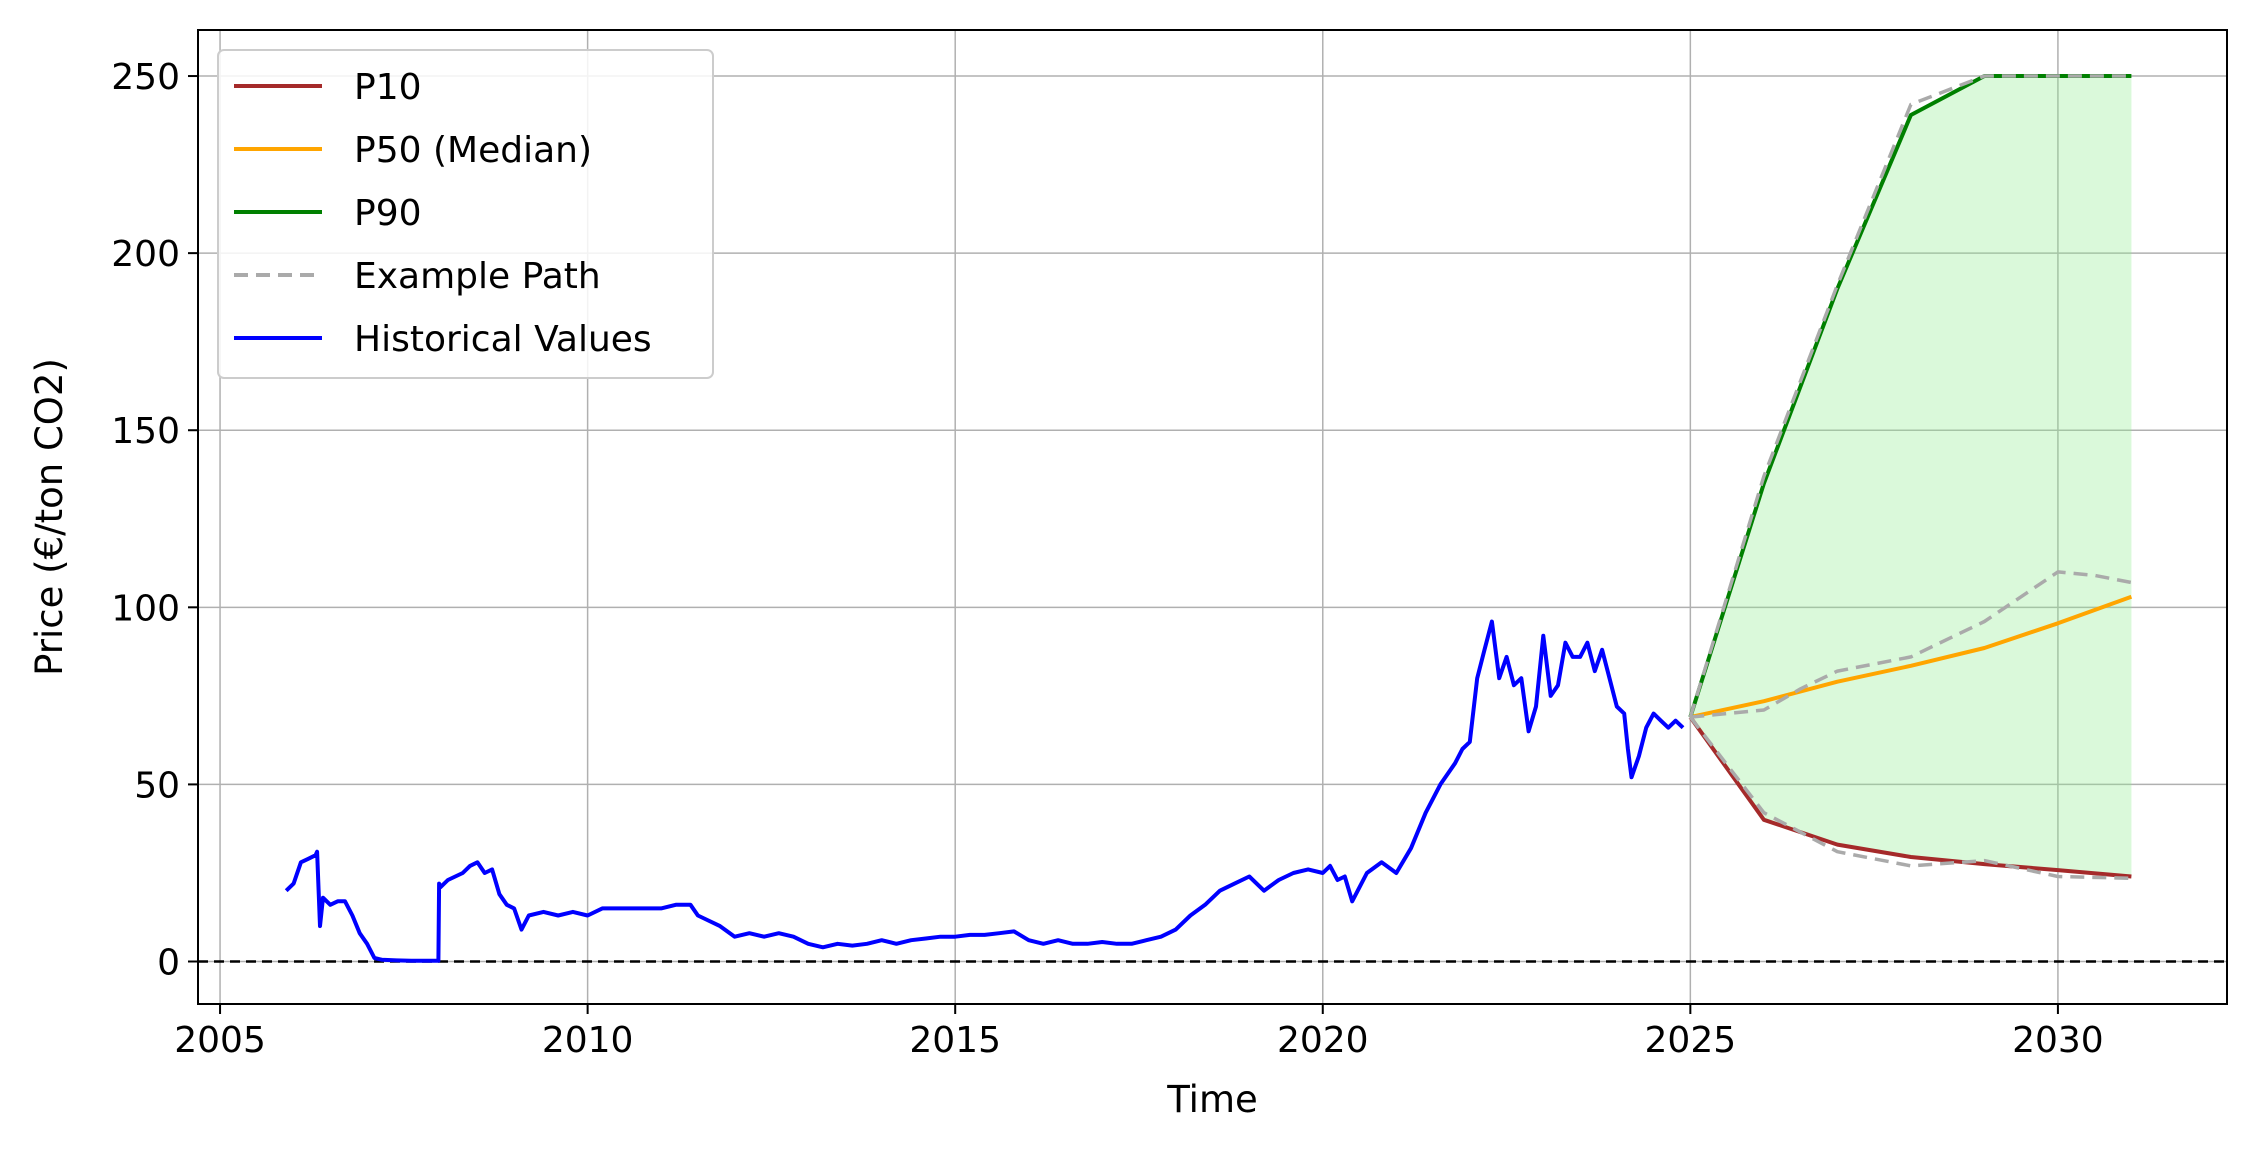  What do you see at coordinates (145, 77) in the screenshot?
I see `y-tick-label: 250` at bounding box center [145, 77].